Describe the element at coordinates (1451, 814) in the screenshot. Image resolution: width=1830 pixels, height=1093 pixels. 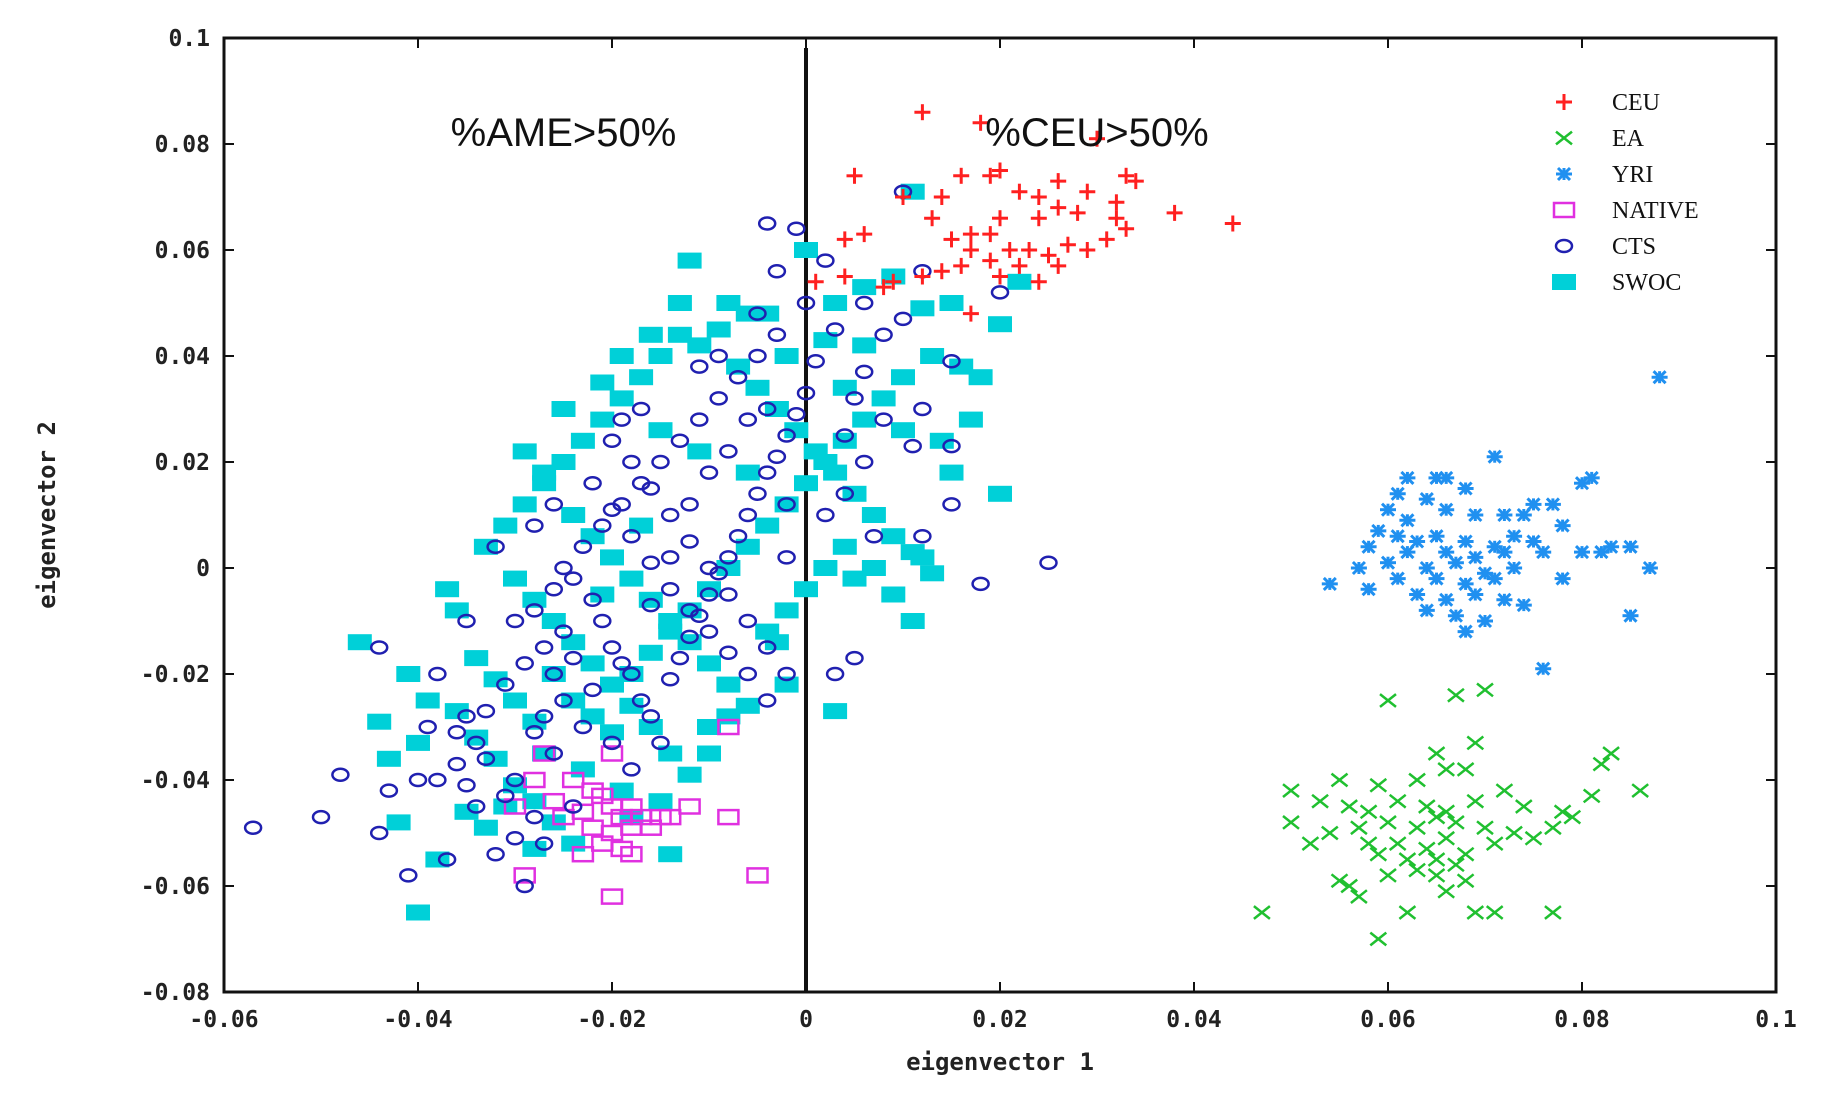
I see `series-ea` at that location.